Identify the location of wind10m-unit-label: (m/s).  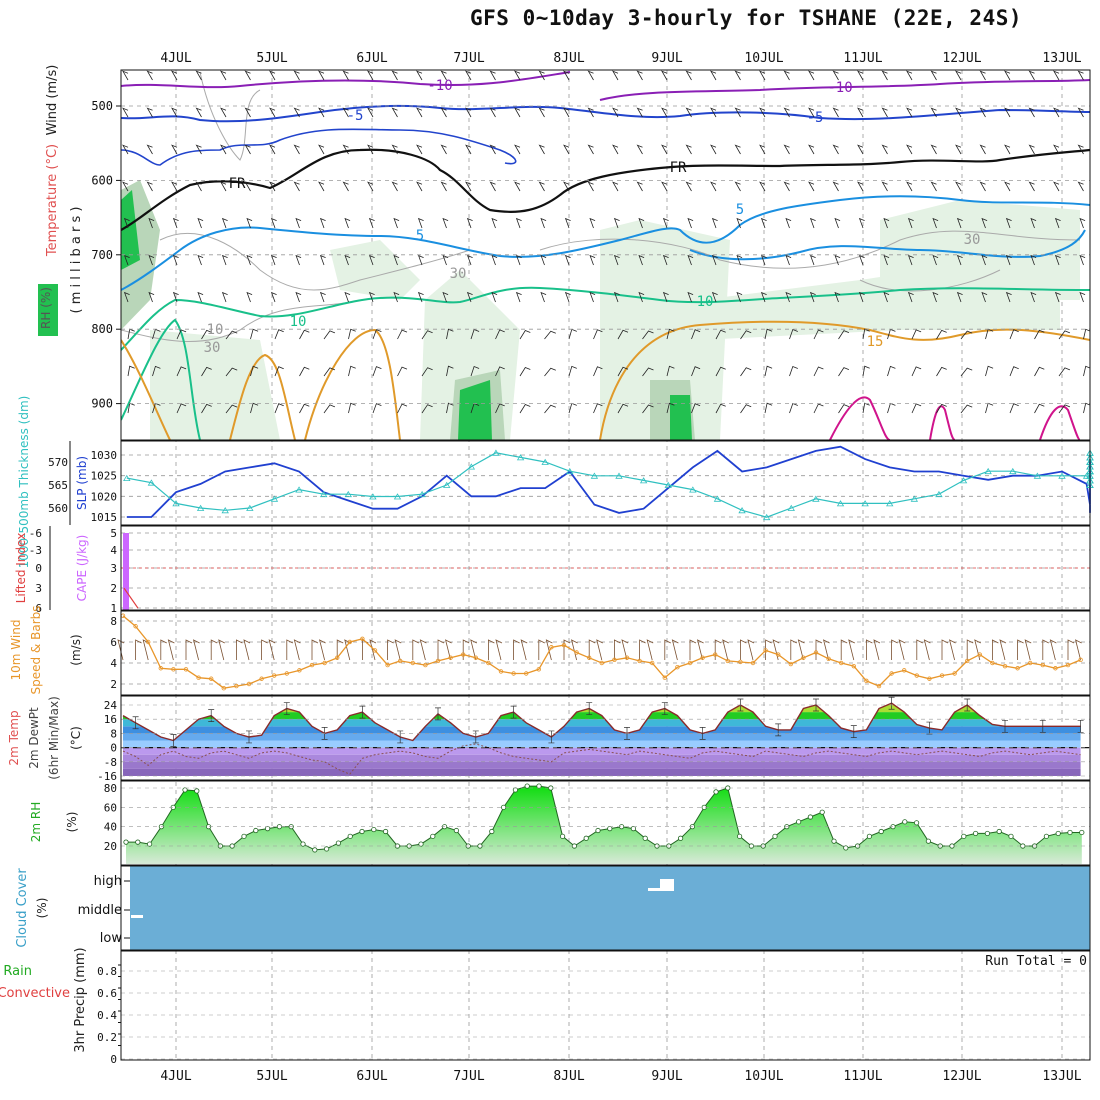
(76, 649).